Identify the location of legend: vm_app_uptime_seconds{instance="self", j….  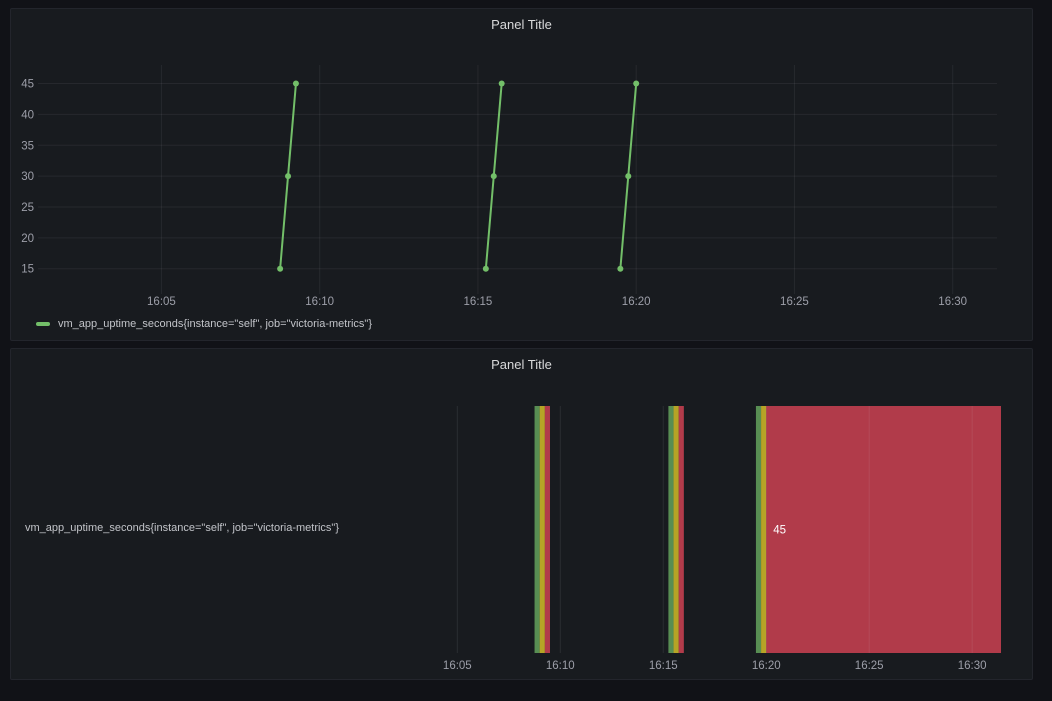
(204, 324).